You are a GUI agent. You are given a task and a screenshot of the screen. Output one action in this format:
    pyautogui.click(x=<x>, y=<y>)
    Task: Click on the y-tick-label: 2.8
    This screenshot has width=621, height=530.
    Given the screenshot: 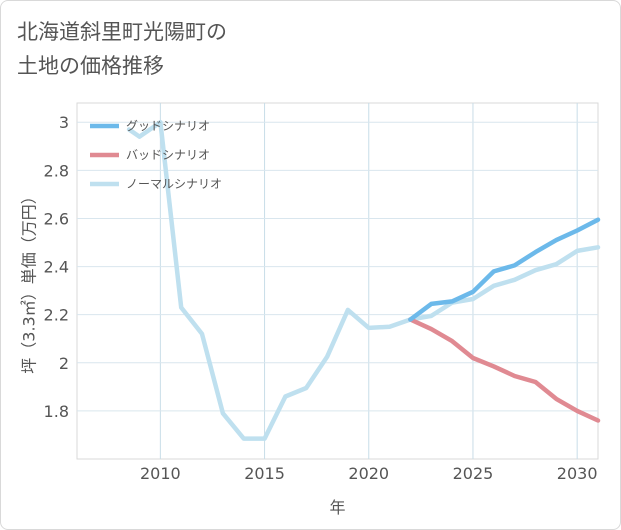 What is the action you would take?
    pyautogui.click(x=56, y=170)
    